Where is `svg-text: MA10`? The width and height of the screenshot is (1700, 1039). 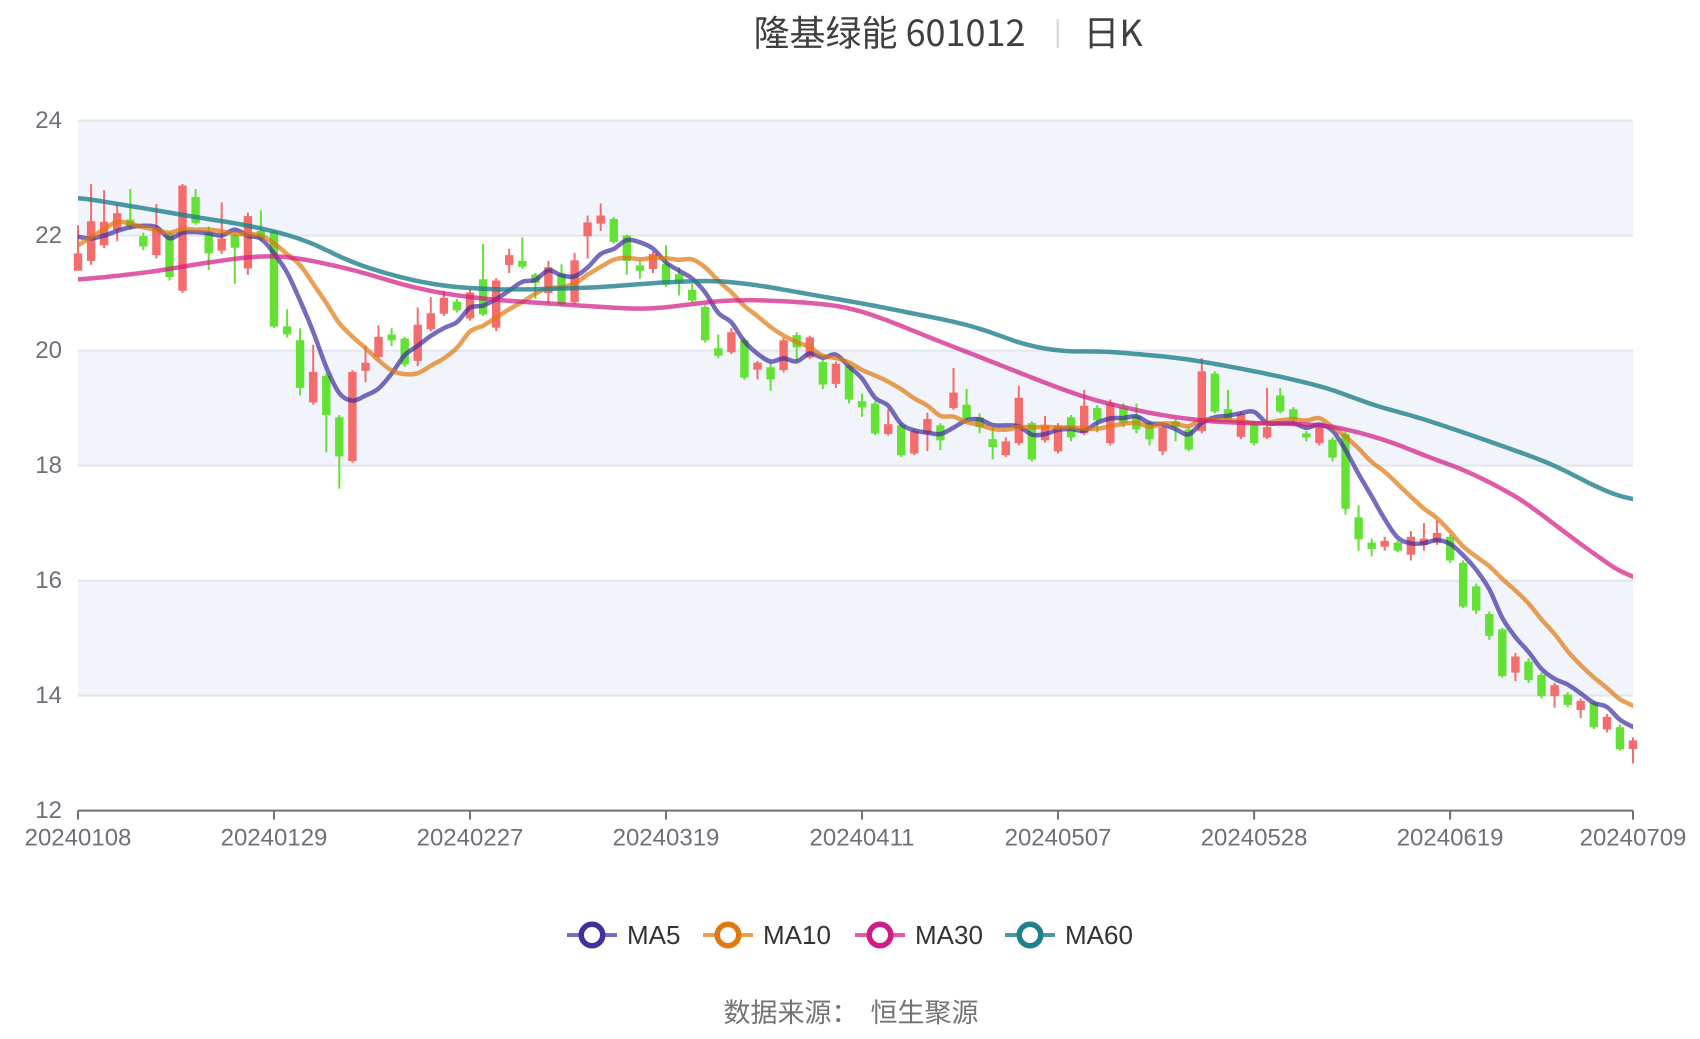
svg-text: MA10 is located at coordinates (797, 935).